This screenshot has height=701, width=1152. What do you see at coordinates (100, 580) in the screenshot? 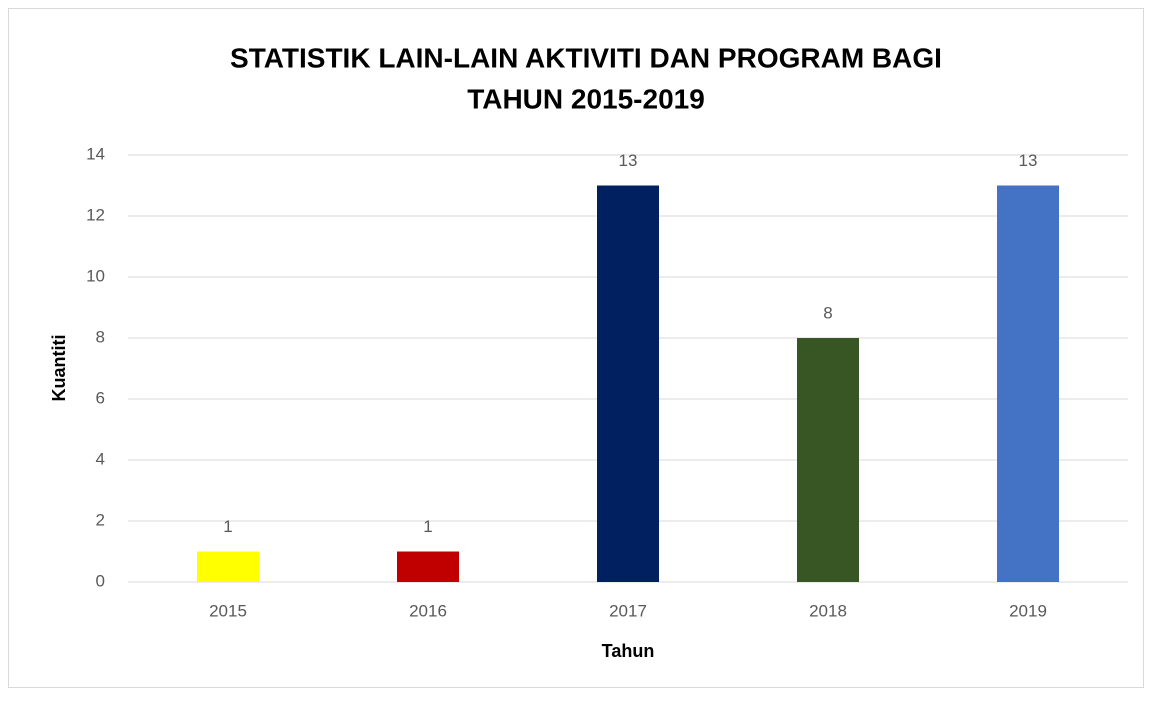
I see `y-tick-label: 0` at bounding box center [100, 580].